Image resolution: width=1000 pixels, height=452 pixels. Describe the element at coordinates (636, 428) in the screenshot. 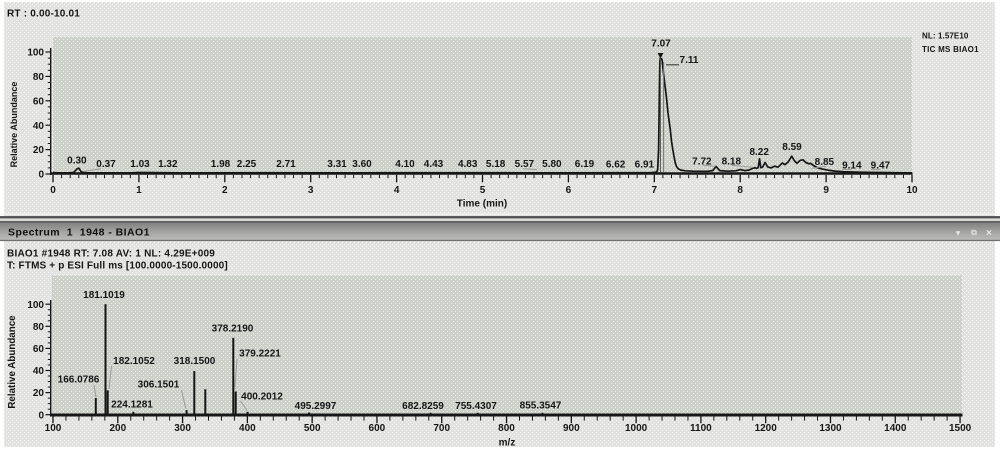

I see `svg-text: 1000` at that location.